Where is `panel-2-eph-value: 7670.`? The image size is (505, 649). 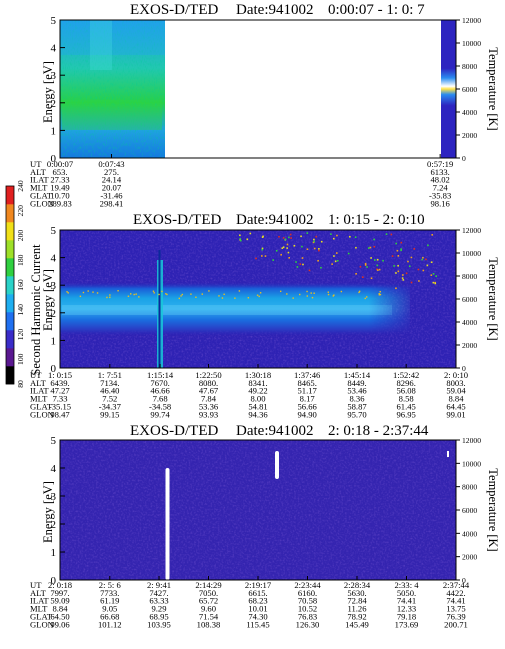 panel-2-eph-value: 7670. is located at coordinates (159, 383).